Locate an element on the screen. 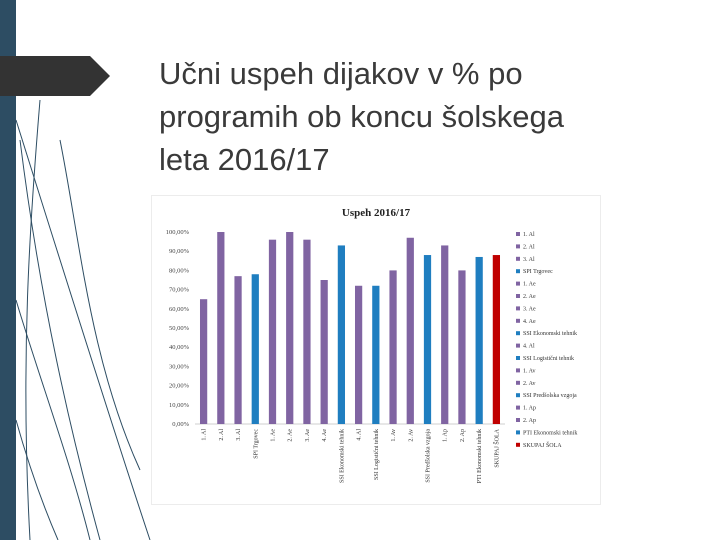 The height and width of the screenshot is (540, 720). title-line-1: Učni uspeh dijakov v % po is located at coordinates (341, 73).